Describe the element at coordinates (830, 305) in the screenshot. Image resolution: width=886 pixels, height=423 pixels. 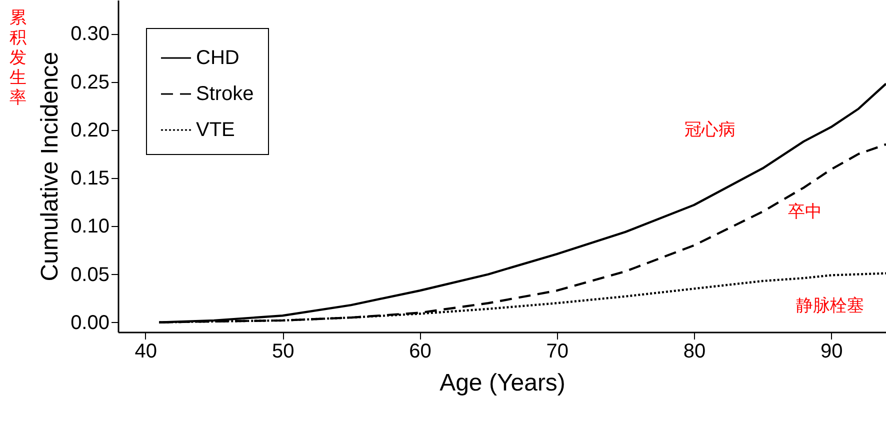
I see `annotation: 静脉栓塞` at that location.